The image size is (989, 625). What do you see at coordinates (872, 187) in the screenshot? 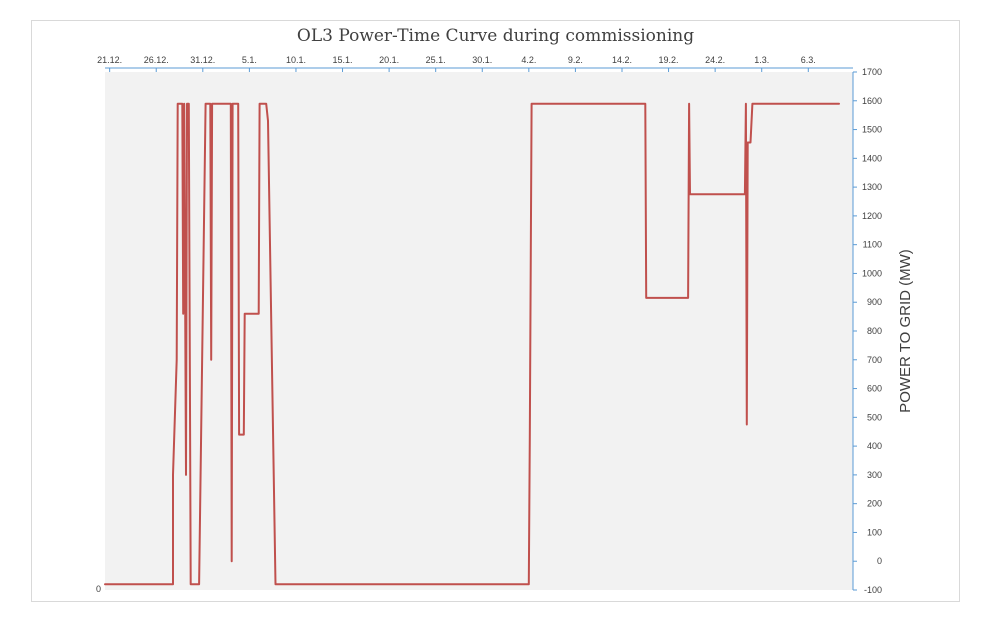
I see `y-tick-label: 1300` at bounding box center [872, 187].